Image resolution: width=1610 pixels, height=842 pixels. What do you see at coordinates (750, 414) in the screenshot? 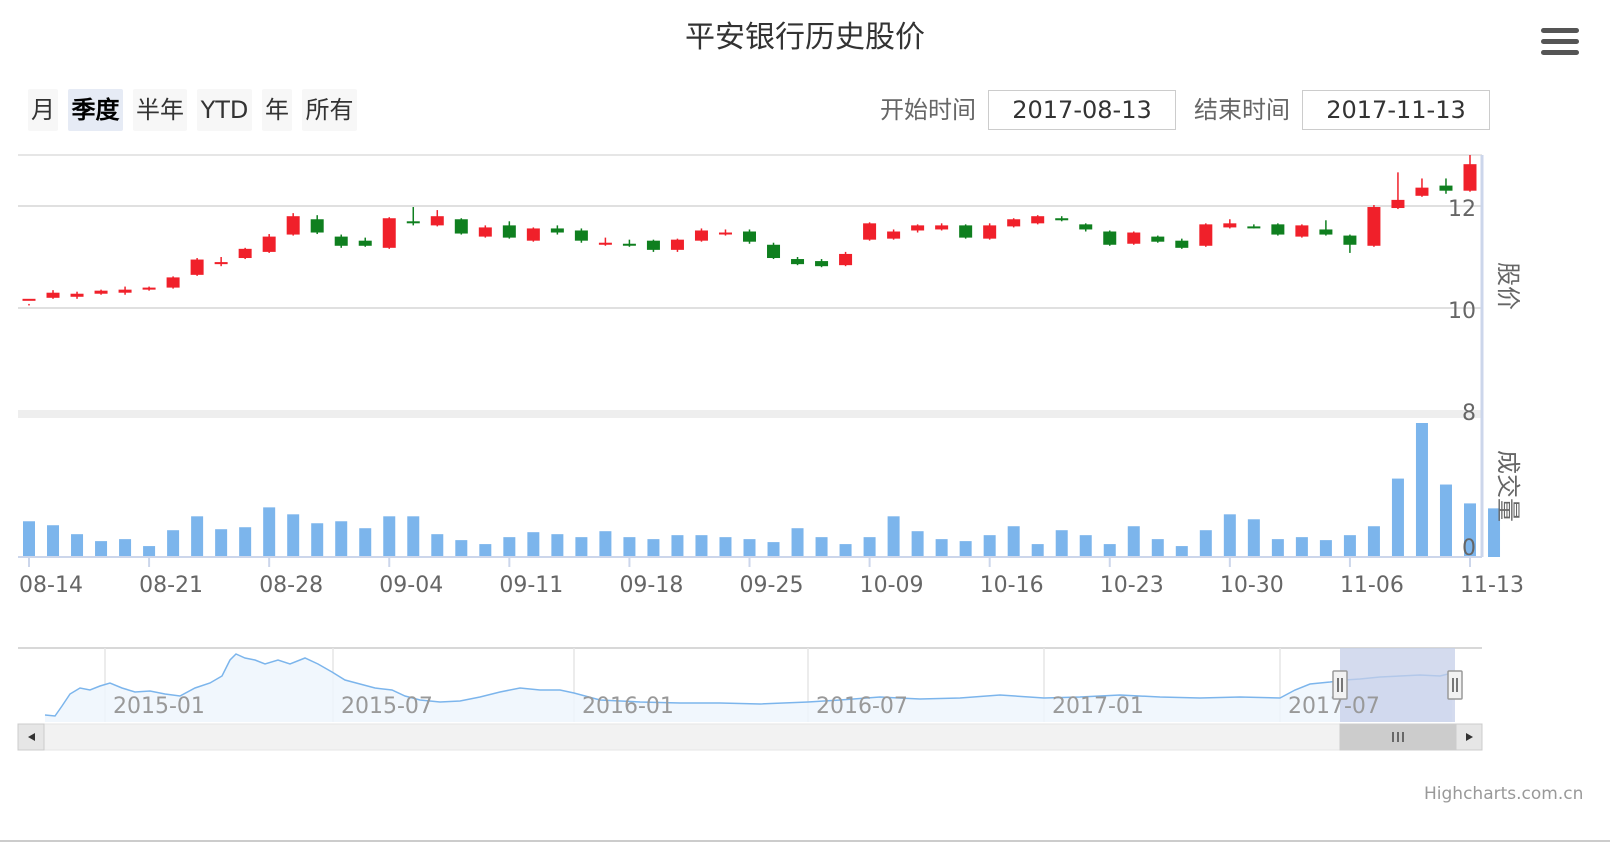
I see `pane-separator` at bounding box center [750, 414].